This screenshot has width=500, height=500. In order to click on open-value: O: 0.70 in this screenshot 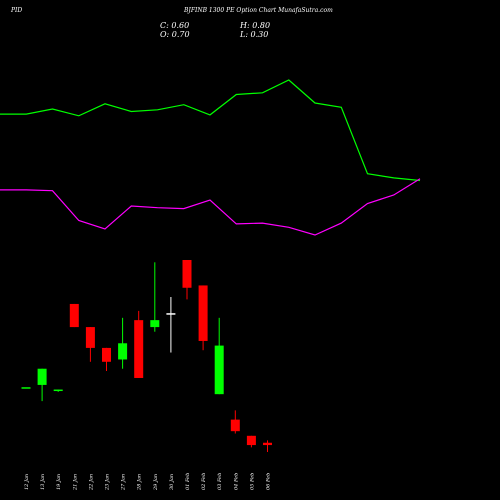, I will do `click(175, 34)`.